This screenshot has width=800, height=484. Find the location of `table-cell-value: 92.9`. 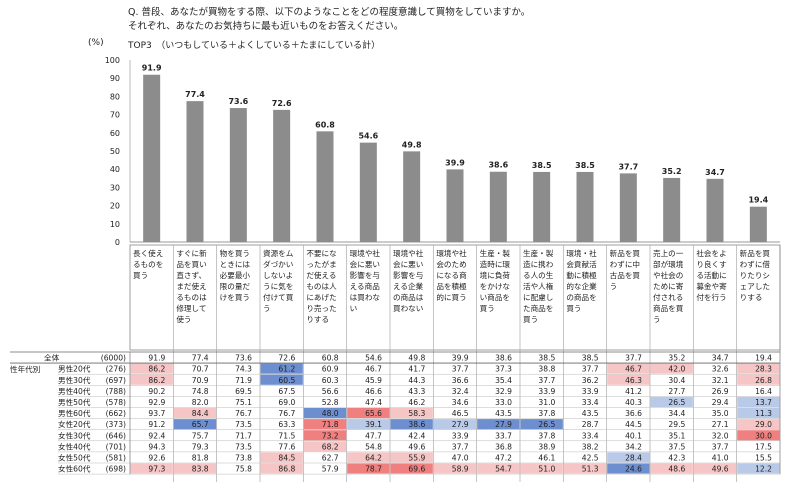

table-cell-value: 92.9 is located at coordinates (156, 402).